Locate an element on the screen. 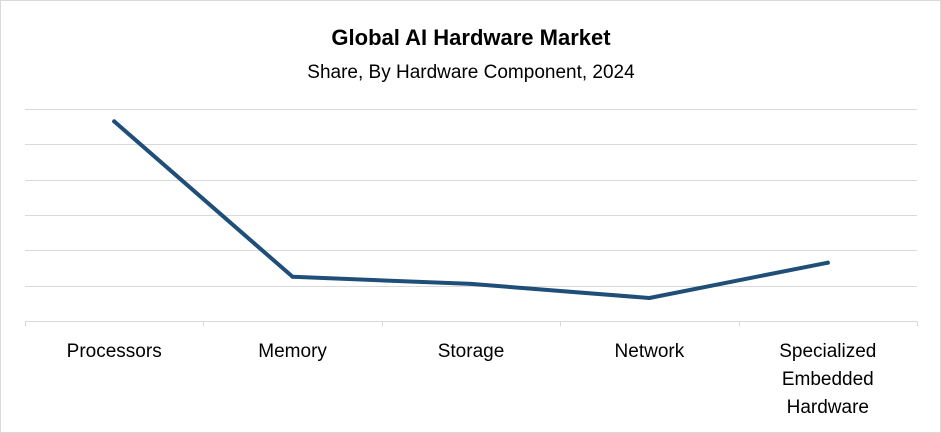  x-tick-label: Storage is located at coordinates (471, 351).